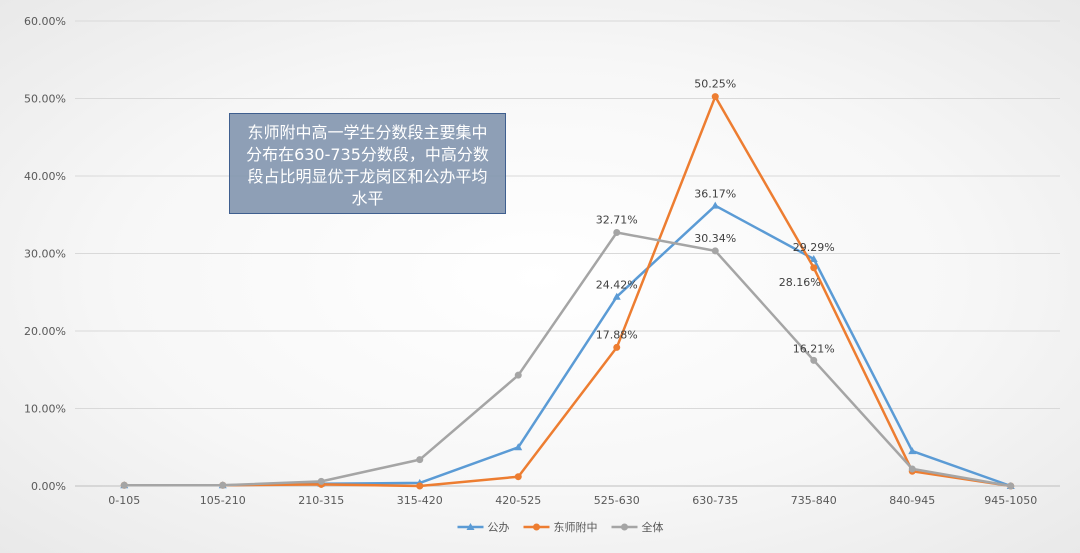  Describe the element at coordinates (715, 238) in the screenshot. I see `data-label: 30.34%` at that location.